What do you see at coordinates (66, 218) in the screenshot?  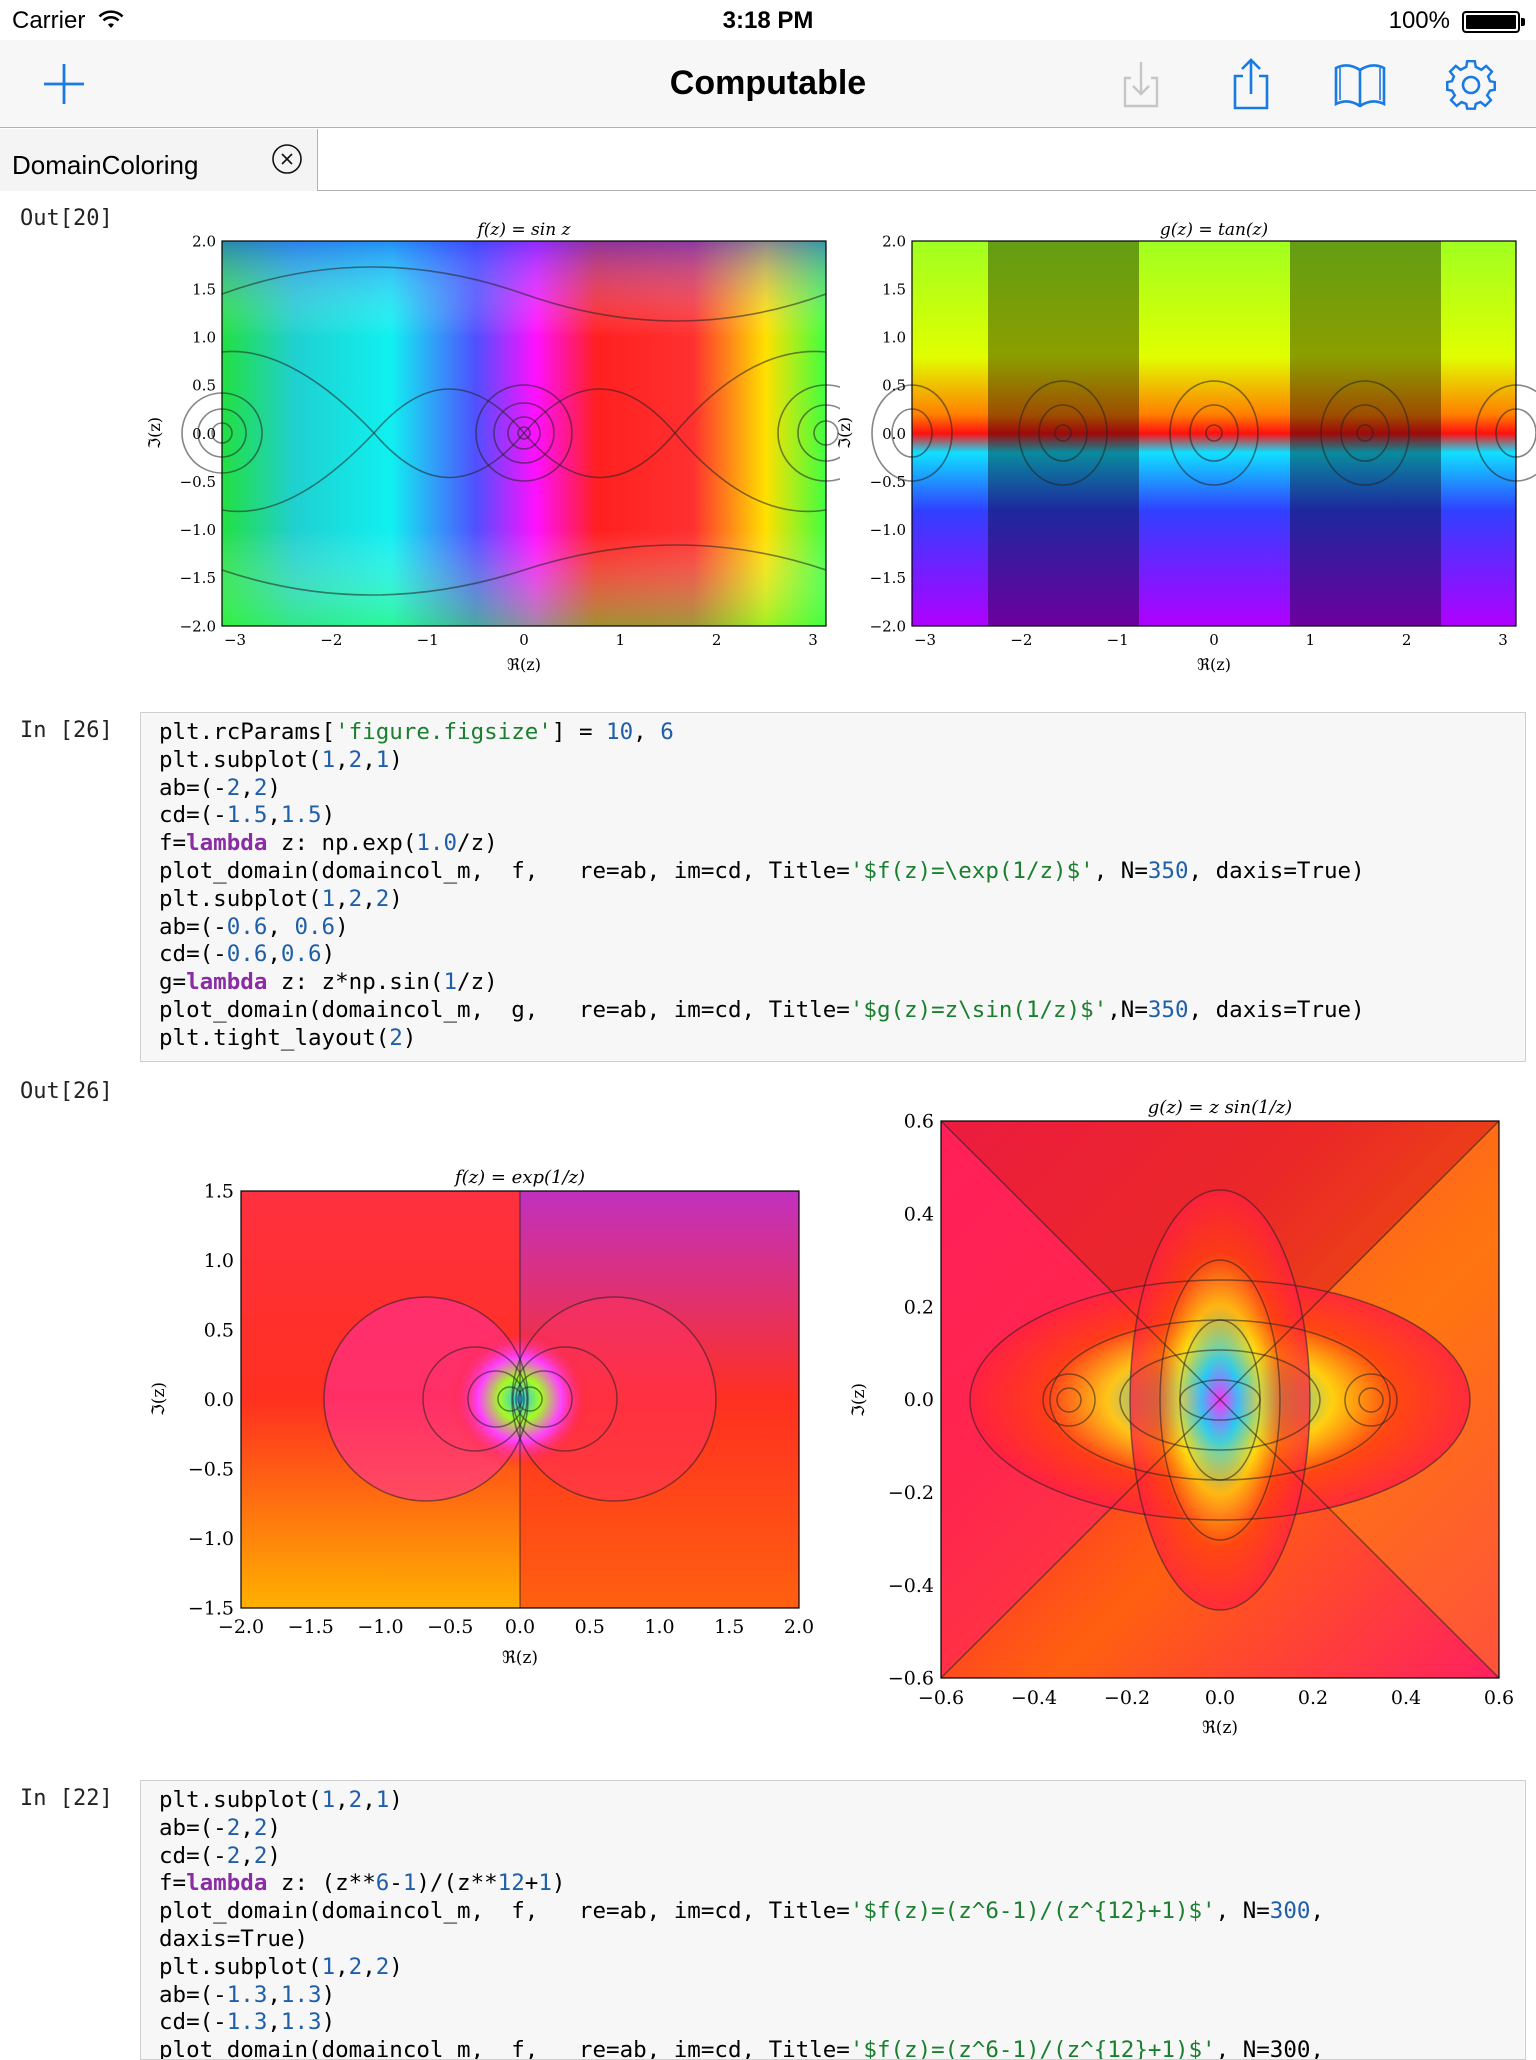 I see `output-prompt: Out[20]` at bounding box center [66, 218].